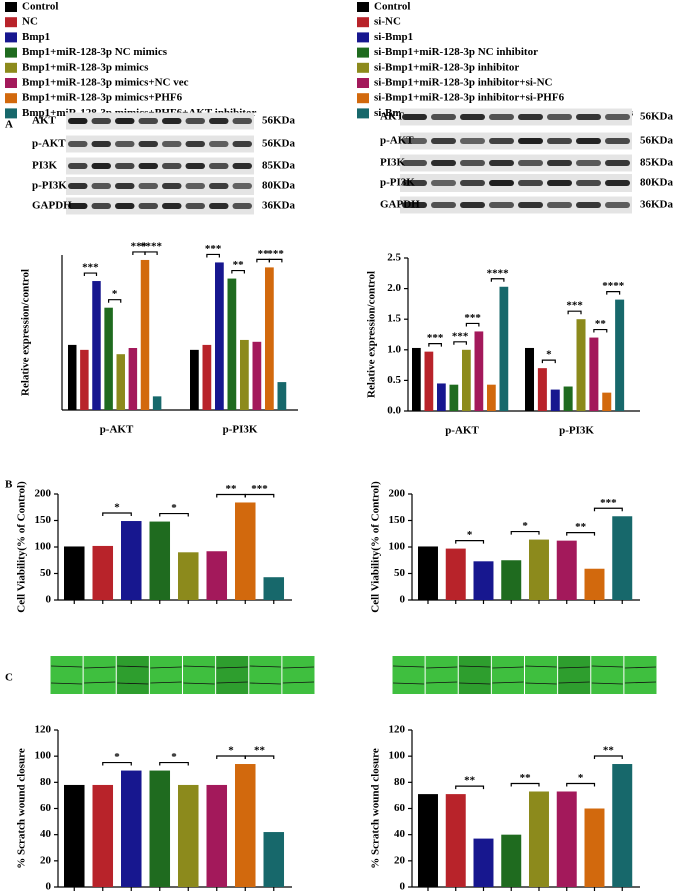 Image resolution: width=697 pixels, height=894 pixels. What do you see at coordinates (160, 186) in the screenshot?
I see `blot-strip` at bounding box center [160, 186].